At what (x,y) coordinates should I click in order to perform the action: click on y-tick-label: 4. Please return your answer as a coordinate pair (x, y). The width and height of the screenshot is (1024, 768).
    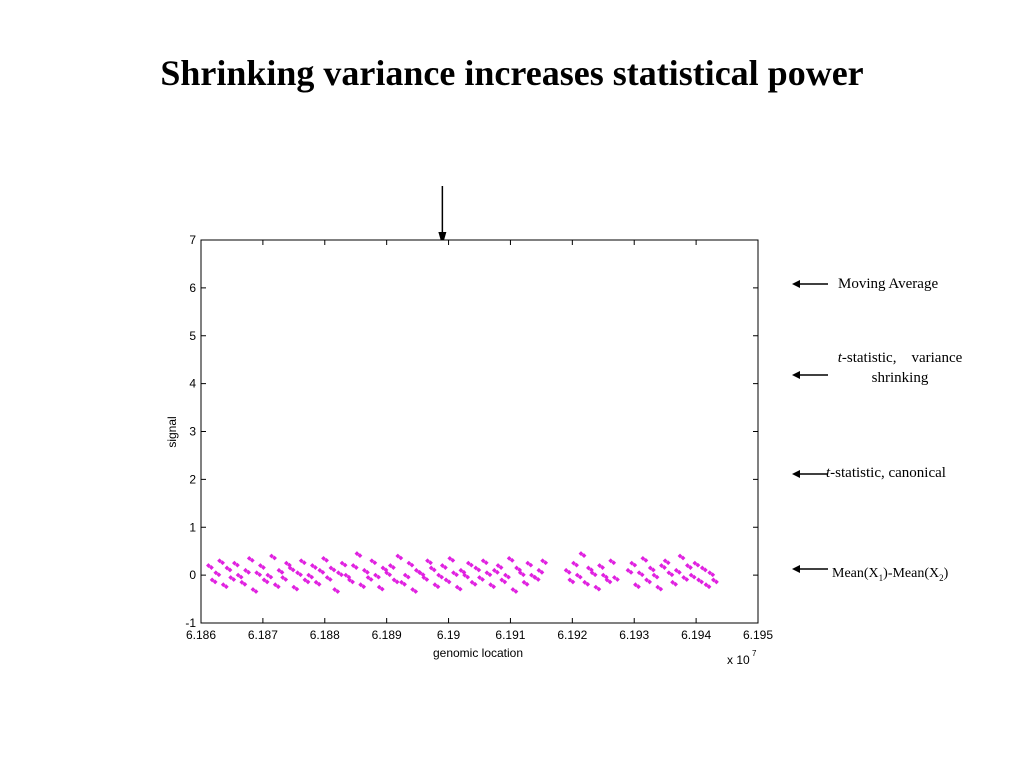
    Looking at the image, I should click on (192, 384).